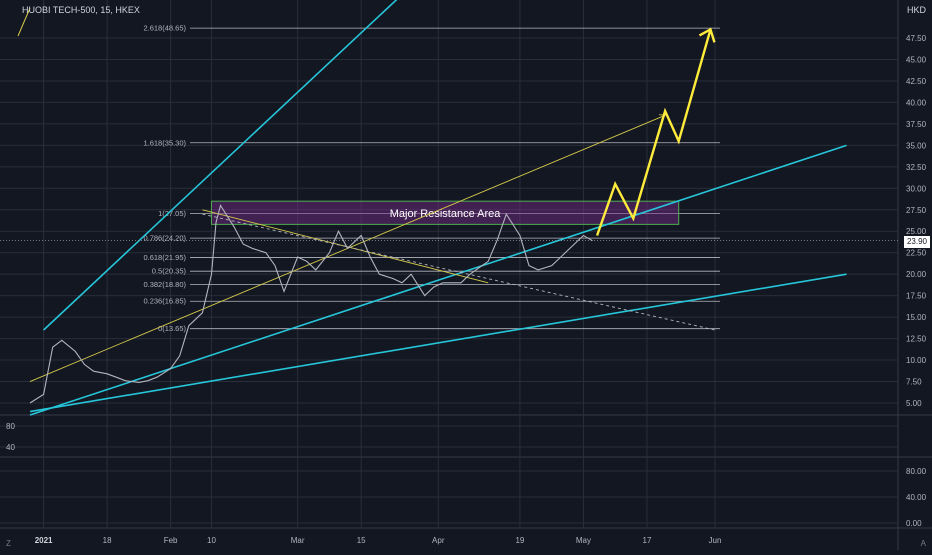 The image size is (932, 555). Describe the element at coordinates (107, 540) in the screenshot. I see `x-tick-label: 18` at that location.